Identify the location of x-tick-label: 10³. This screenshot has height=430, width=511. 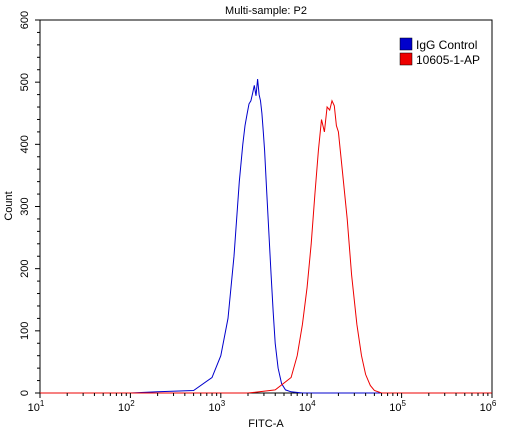
(216, 406).